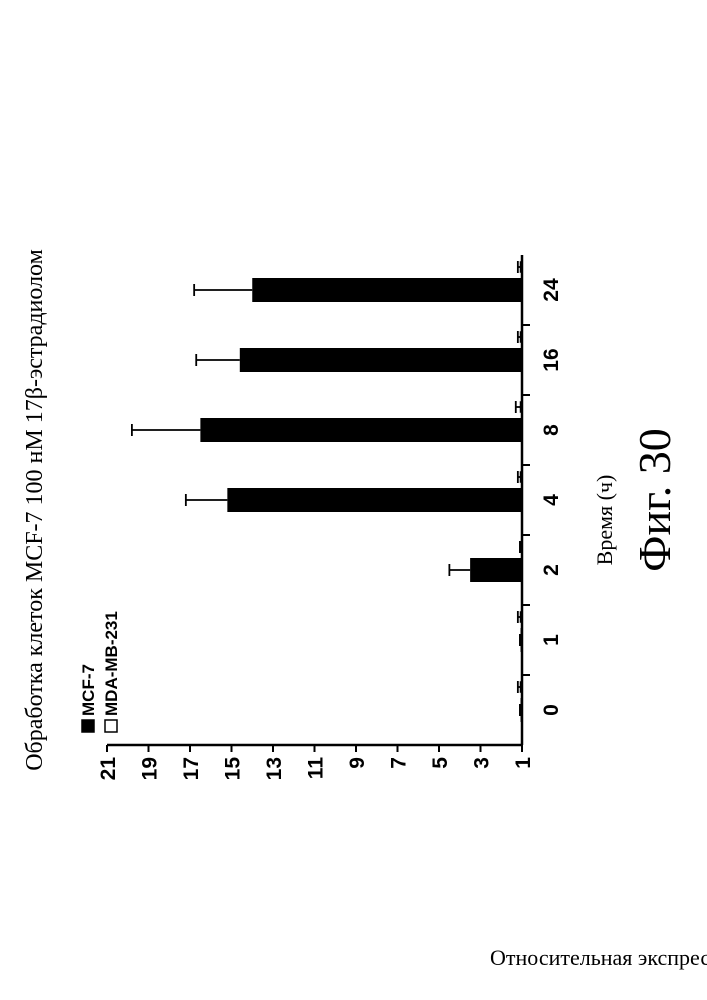  What do you see at coordinates (482, 763) in the screenshot?
I see `y-tick-label: 3` at bounding box center [482, 763].